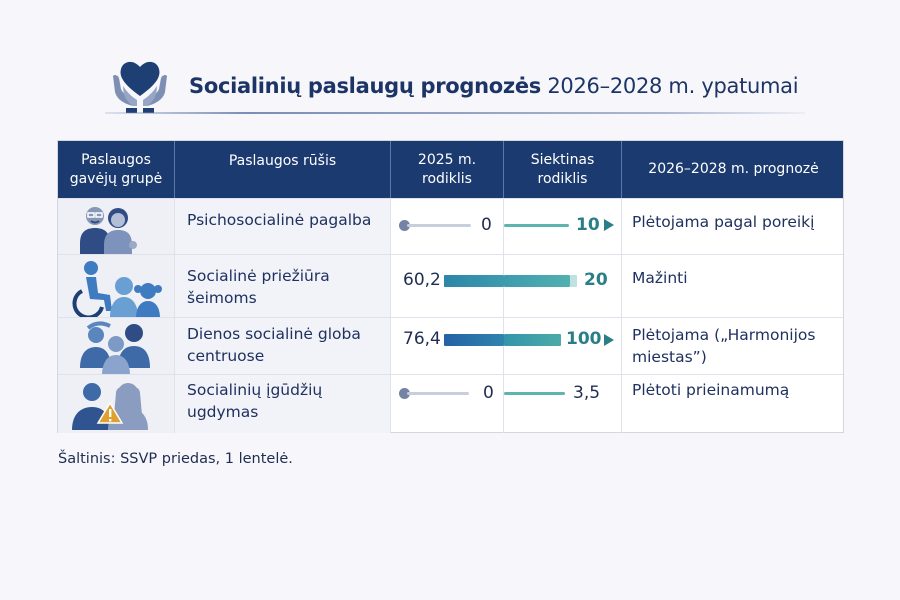  What do you see at coordinates (283, 346) in the screenshot?
I see `service-name: Dienos socialinė globa centruose` at bounding box center [283, 346].